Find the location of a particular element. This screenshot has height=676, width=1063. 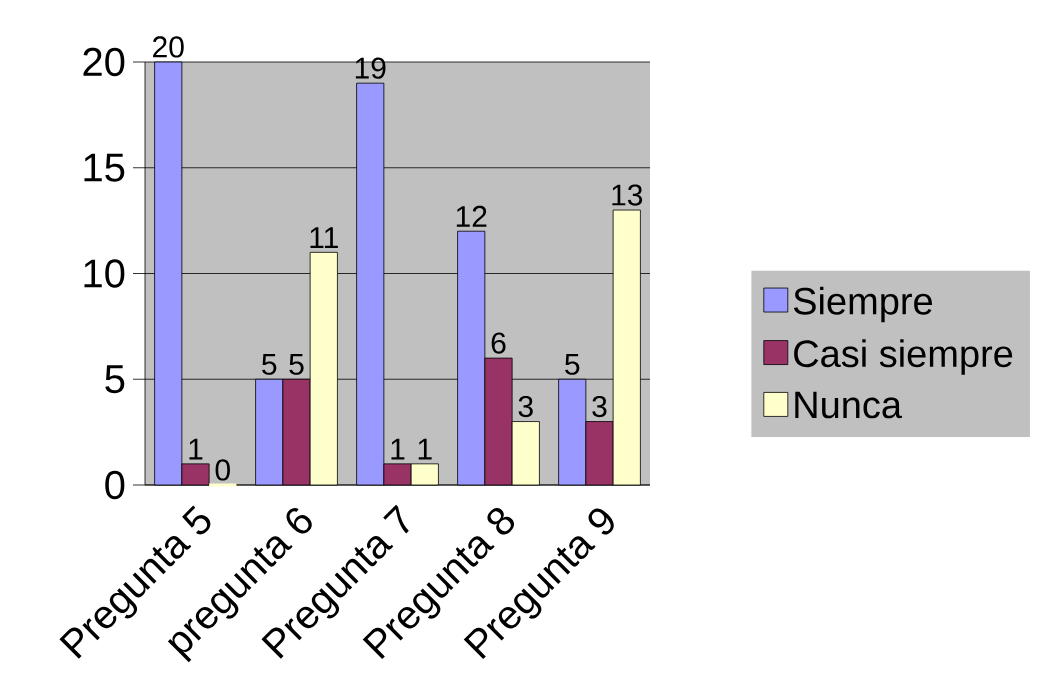

data-label: 0 is located at coordinates (222, 470).